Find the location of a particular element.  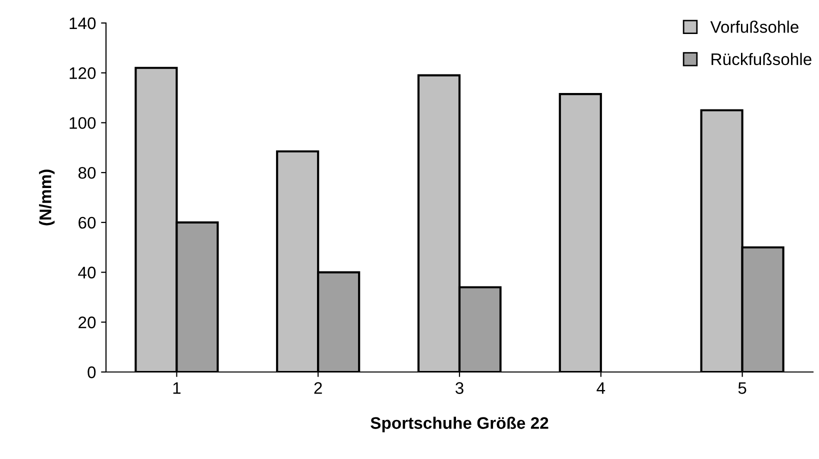

y-tick-label: 0 is located at coordinates (92, 372).